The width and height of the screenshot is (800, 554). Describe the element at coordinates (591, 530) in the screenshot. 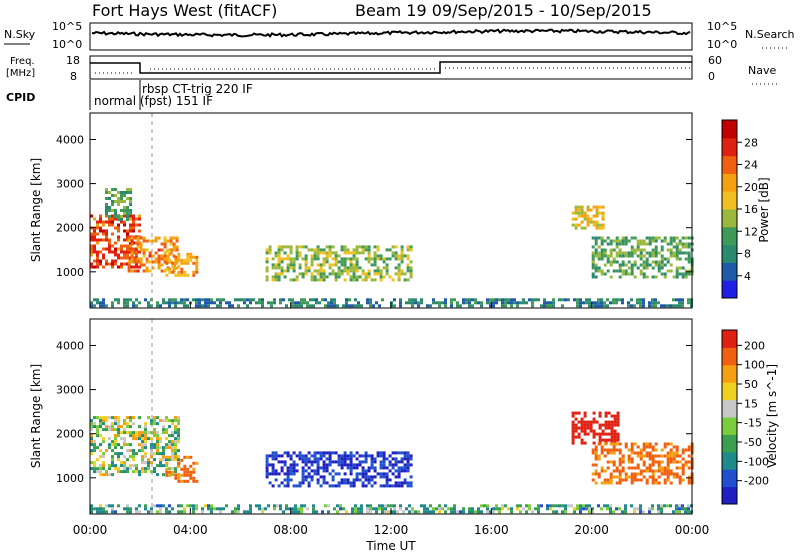

I see `xtick-label: 20:00` at that location.